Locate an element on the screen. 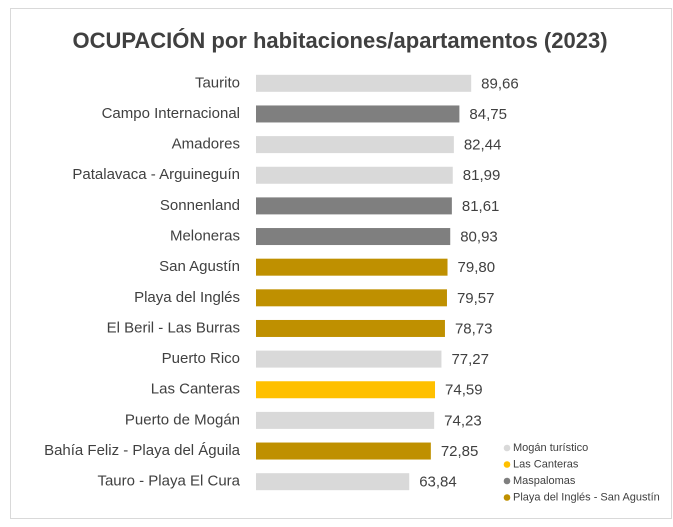 The image size is (673, 527). value-label: 80,93 is located at coordinates (479, 237).